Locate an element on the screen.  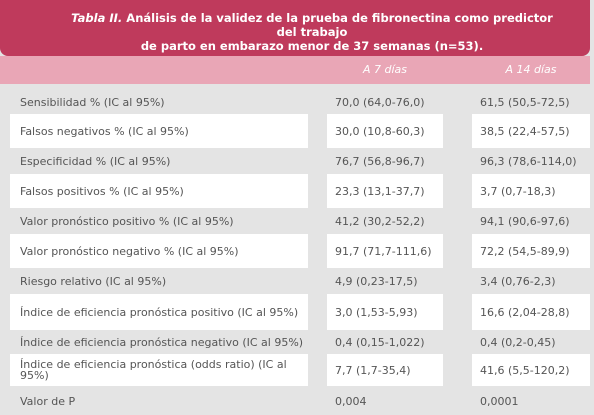
value-14-days: 3,4 (0,76-2,3) is located at coordinates (531, 281).